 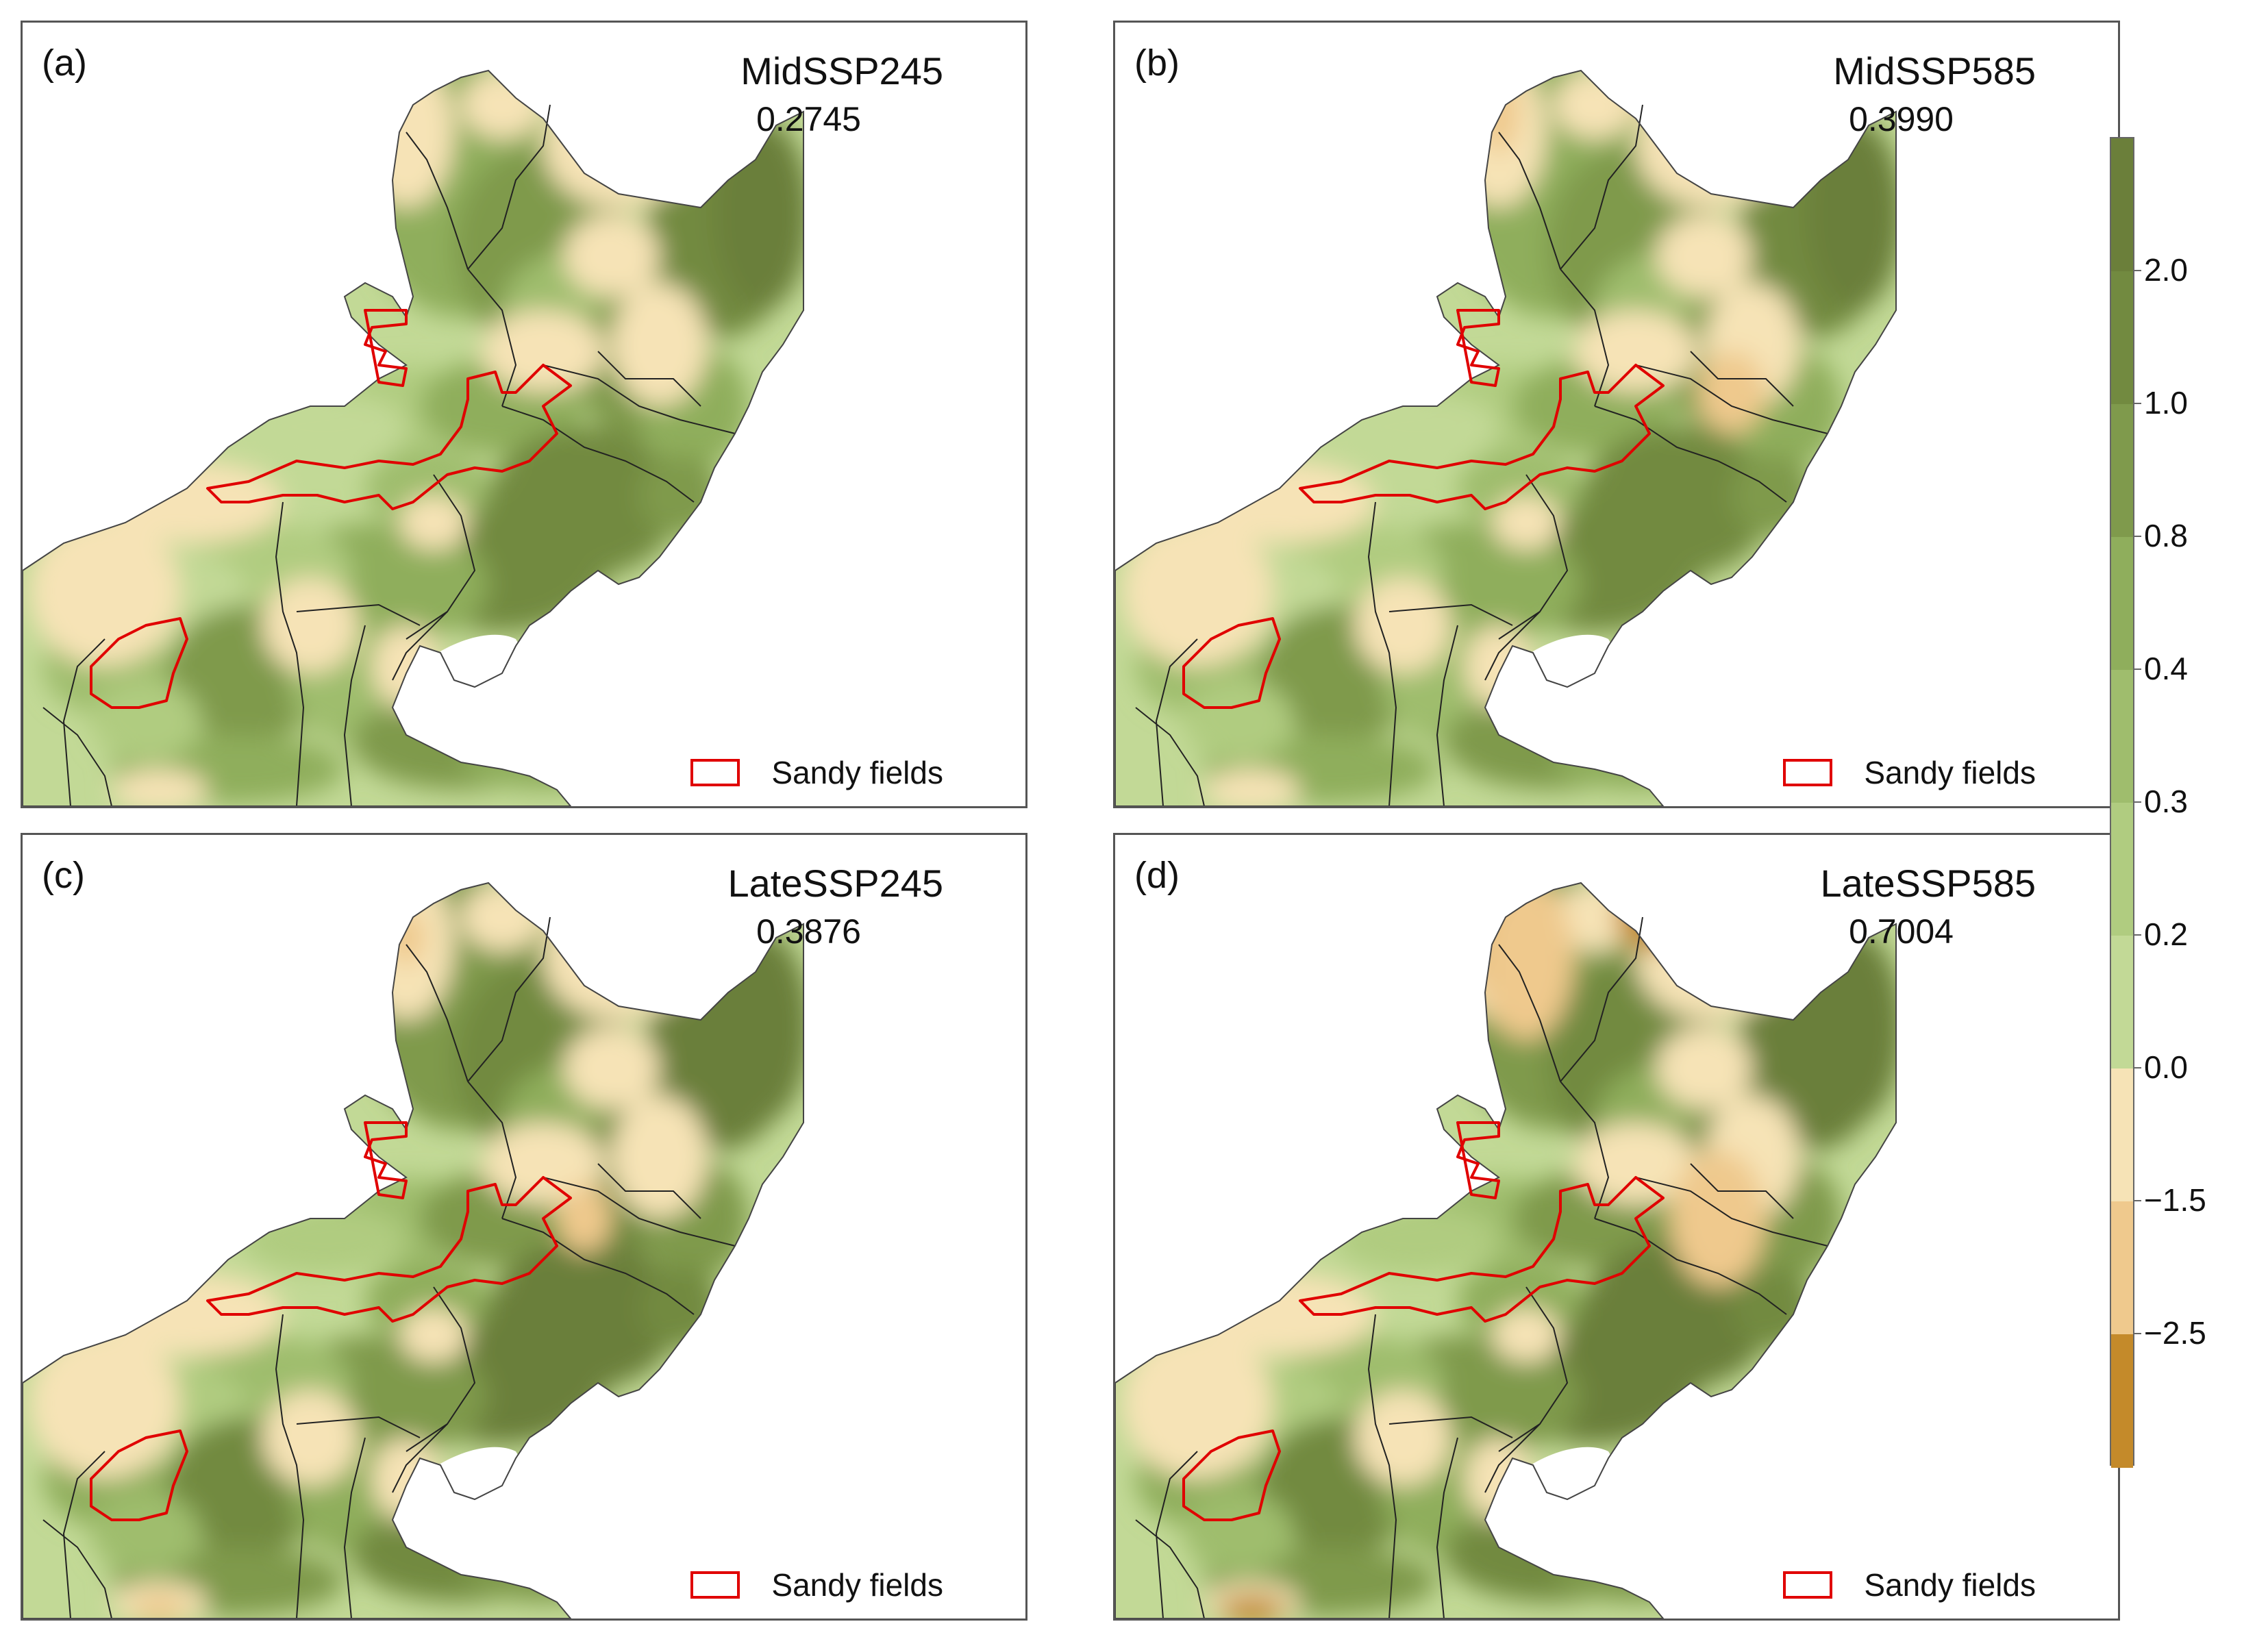 I want to click on scenario-value: 0.3876, so click(x=808, y=931).